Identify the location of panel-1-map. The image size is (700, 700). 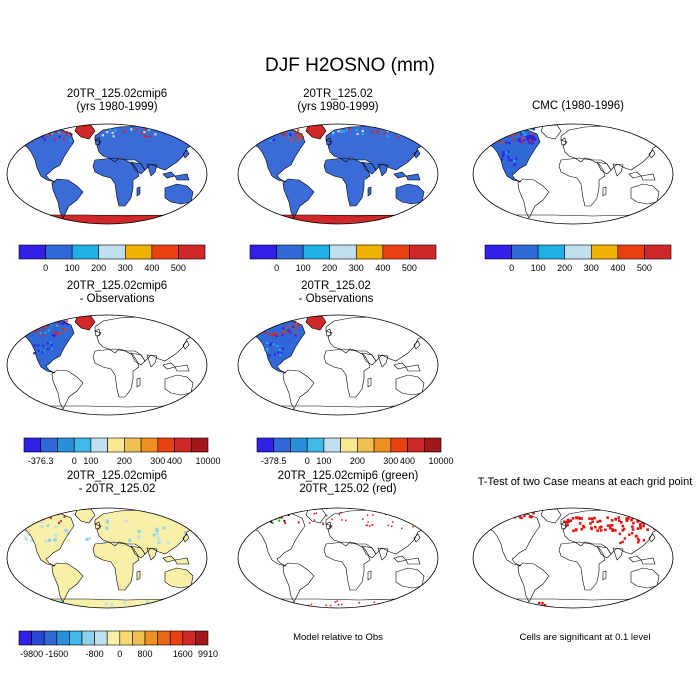
(107, 174).